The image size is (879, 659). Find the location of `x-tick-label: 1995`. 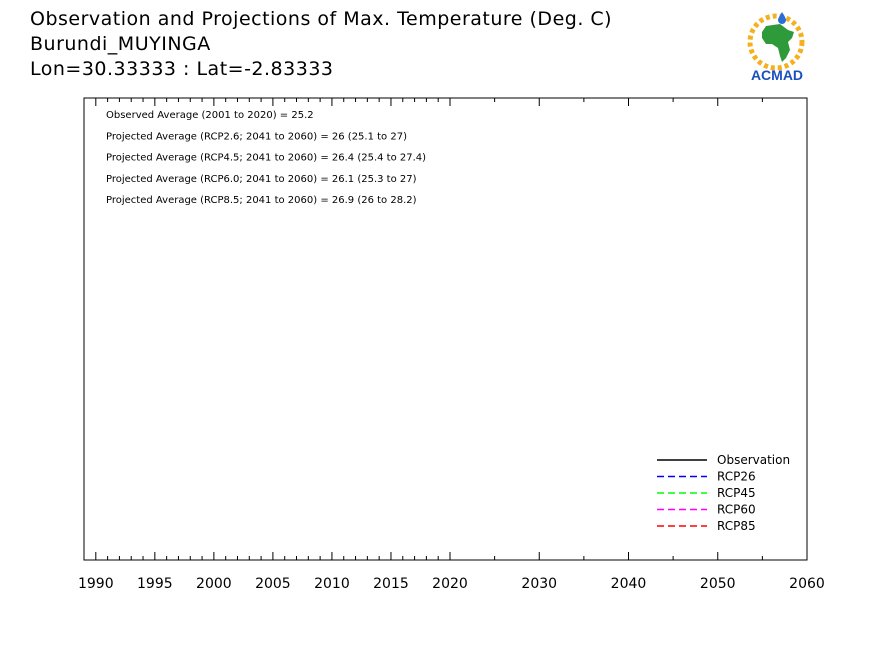

x-tick-label: 1995 is located at coordinates (155, 584).